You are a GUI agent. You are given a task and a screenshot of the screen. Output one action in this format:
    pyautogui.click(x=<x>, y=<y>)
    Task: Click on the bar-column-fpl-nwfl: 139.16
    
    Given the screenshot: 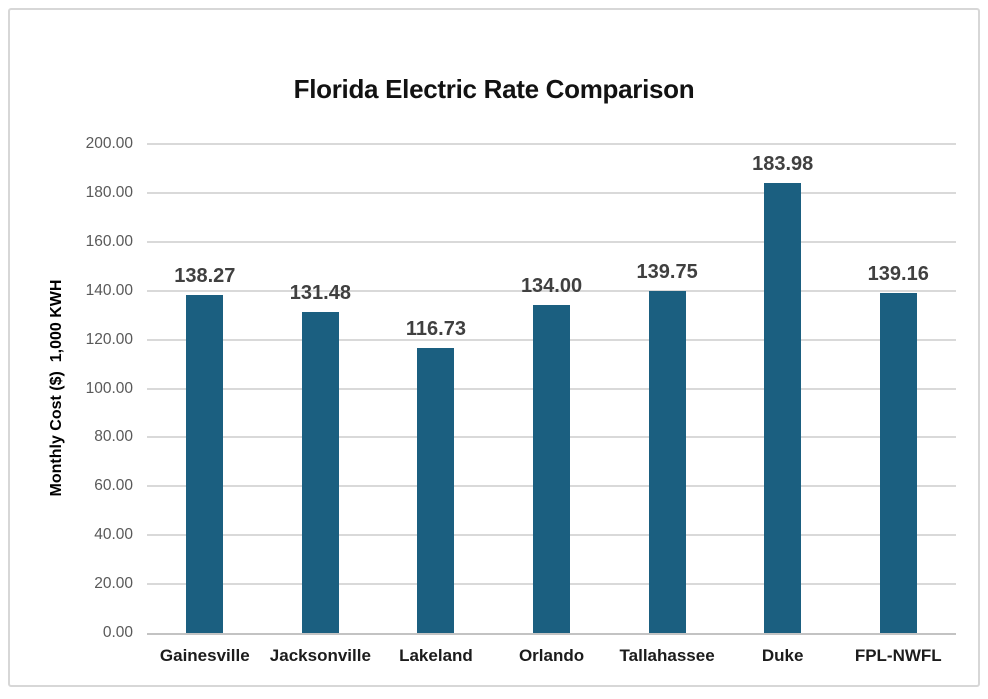 What is the action you would take?
    pyautogui.click(x=898, y=388)
    